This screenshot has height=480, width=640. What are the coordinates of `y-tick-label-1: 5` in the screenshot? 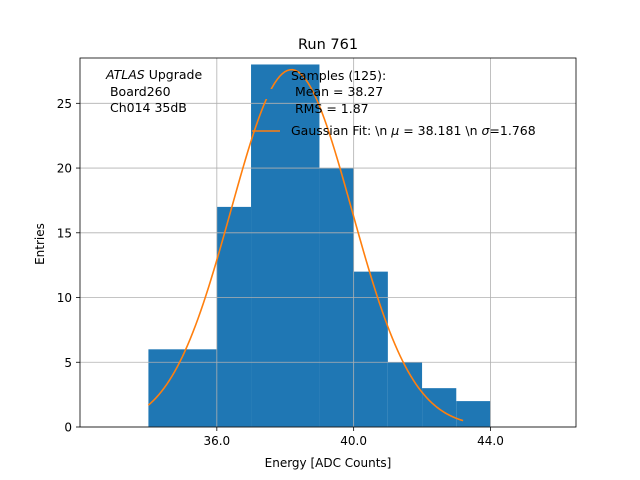 It's located at (68, 363).